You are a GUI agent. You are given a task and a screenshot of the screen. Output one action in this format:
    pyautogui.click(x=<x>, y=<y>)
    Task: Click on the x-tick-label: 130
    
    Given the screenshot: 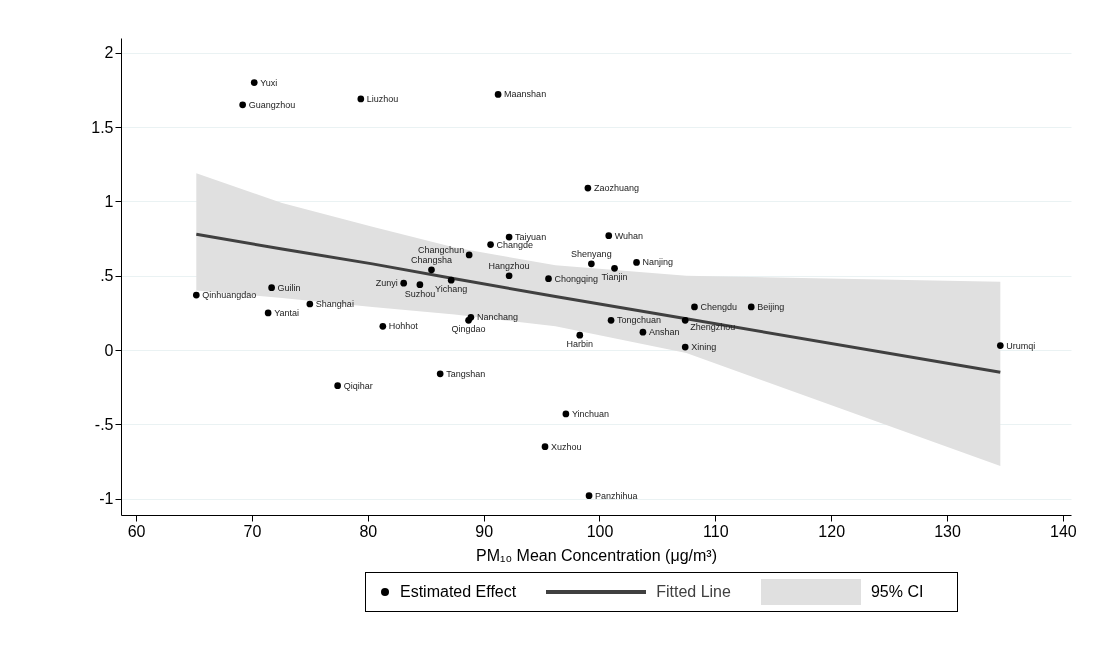 What is the action you would take?
    pyautogui.click(x=947, y=531)
    